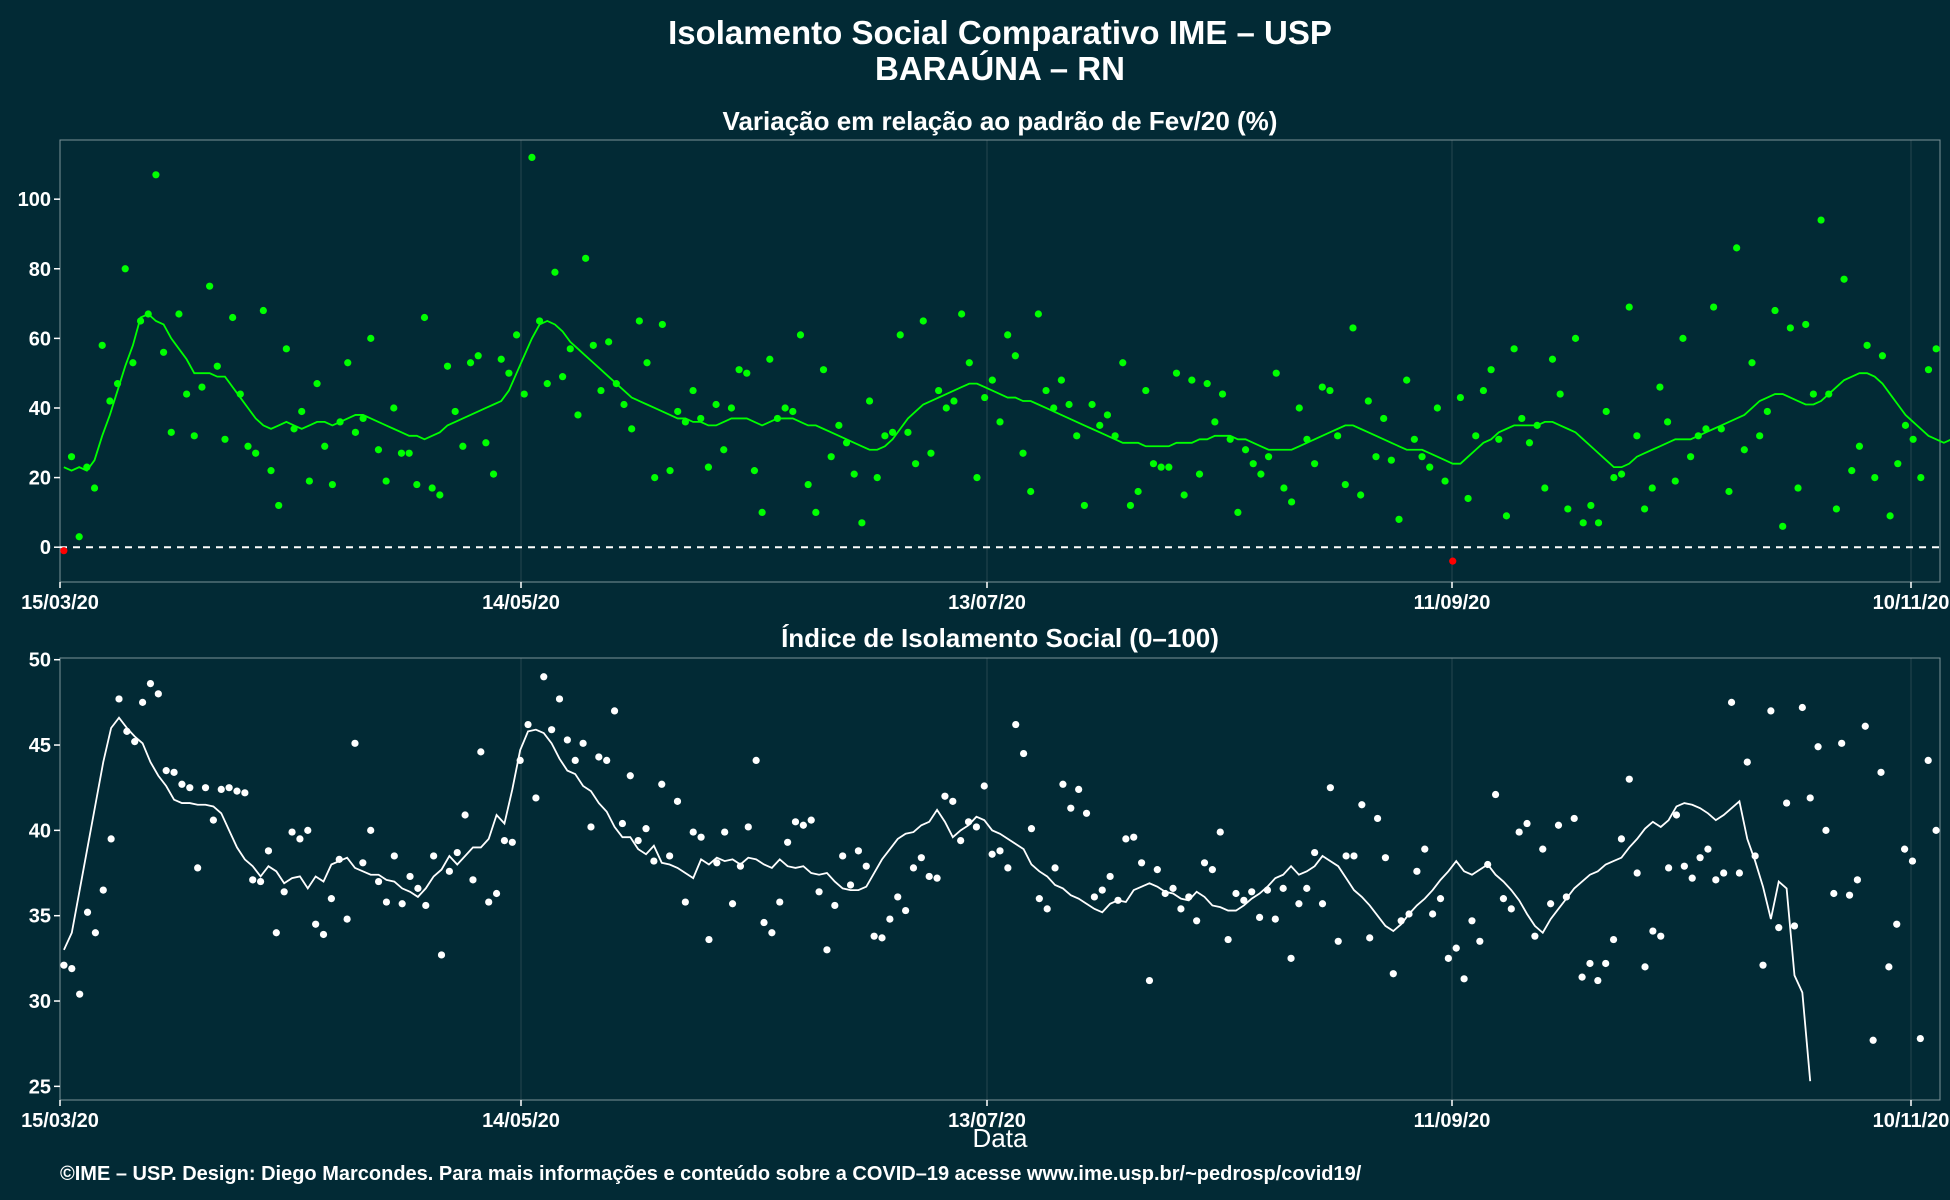 The image size is (1950, 1200). What do you see at coordinates (1006, 392) in the screenshot?
I see `top-moving-average-line` at bounding box center [1006, 392].